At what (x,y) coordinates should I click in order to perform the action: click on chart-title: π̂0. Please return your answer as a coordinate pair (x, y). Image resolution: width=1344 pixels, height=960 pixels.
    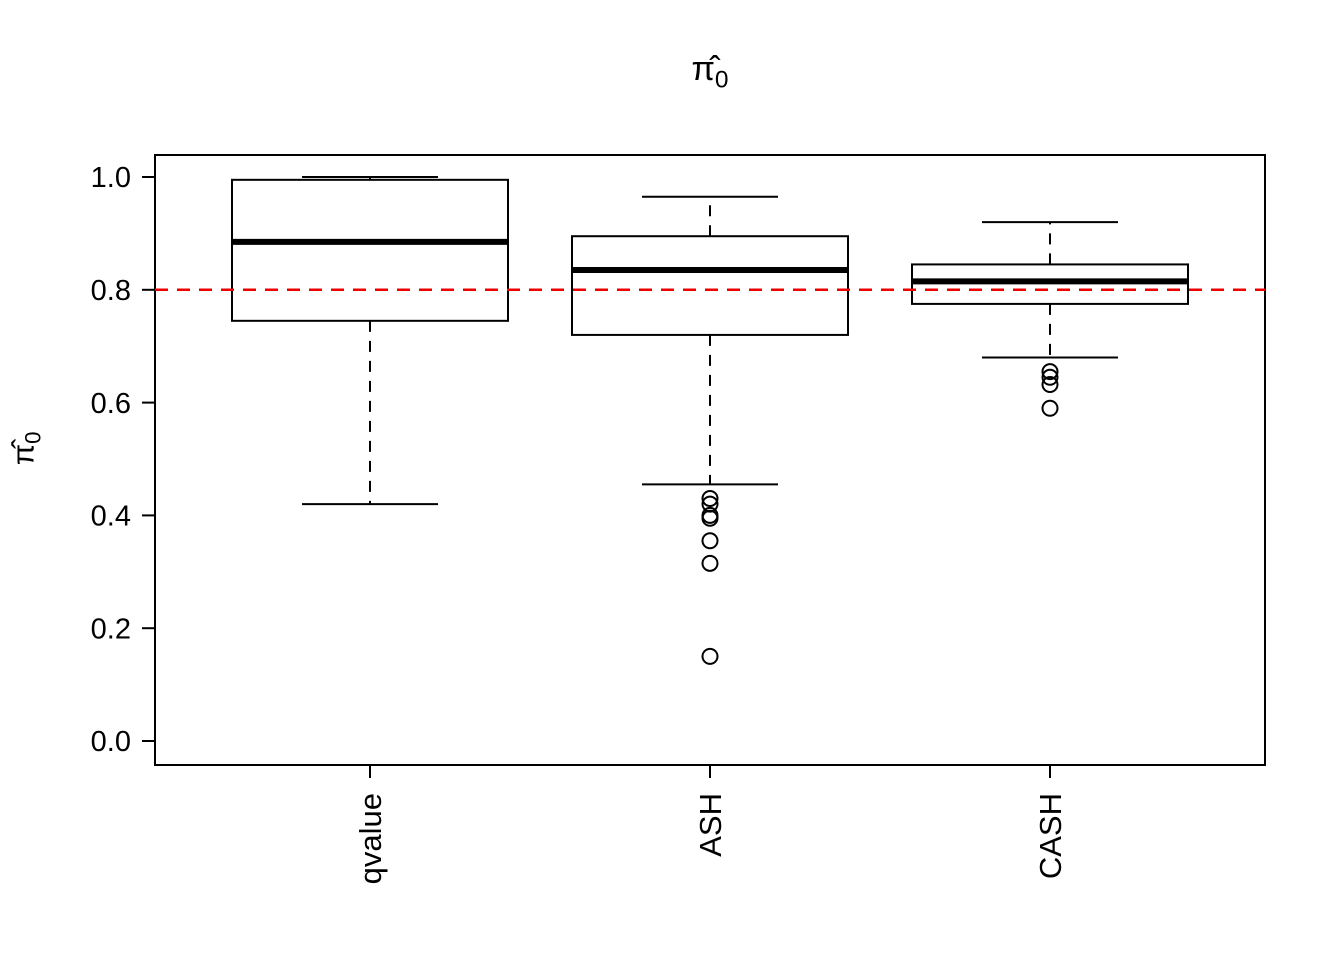
    Looking at the image, I should click on (710, 72).